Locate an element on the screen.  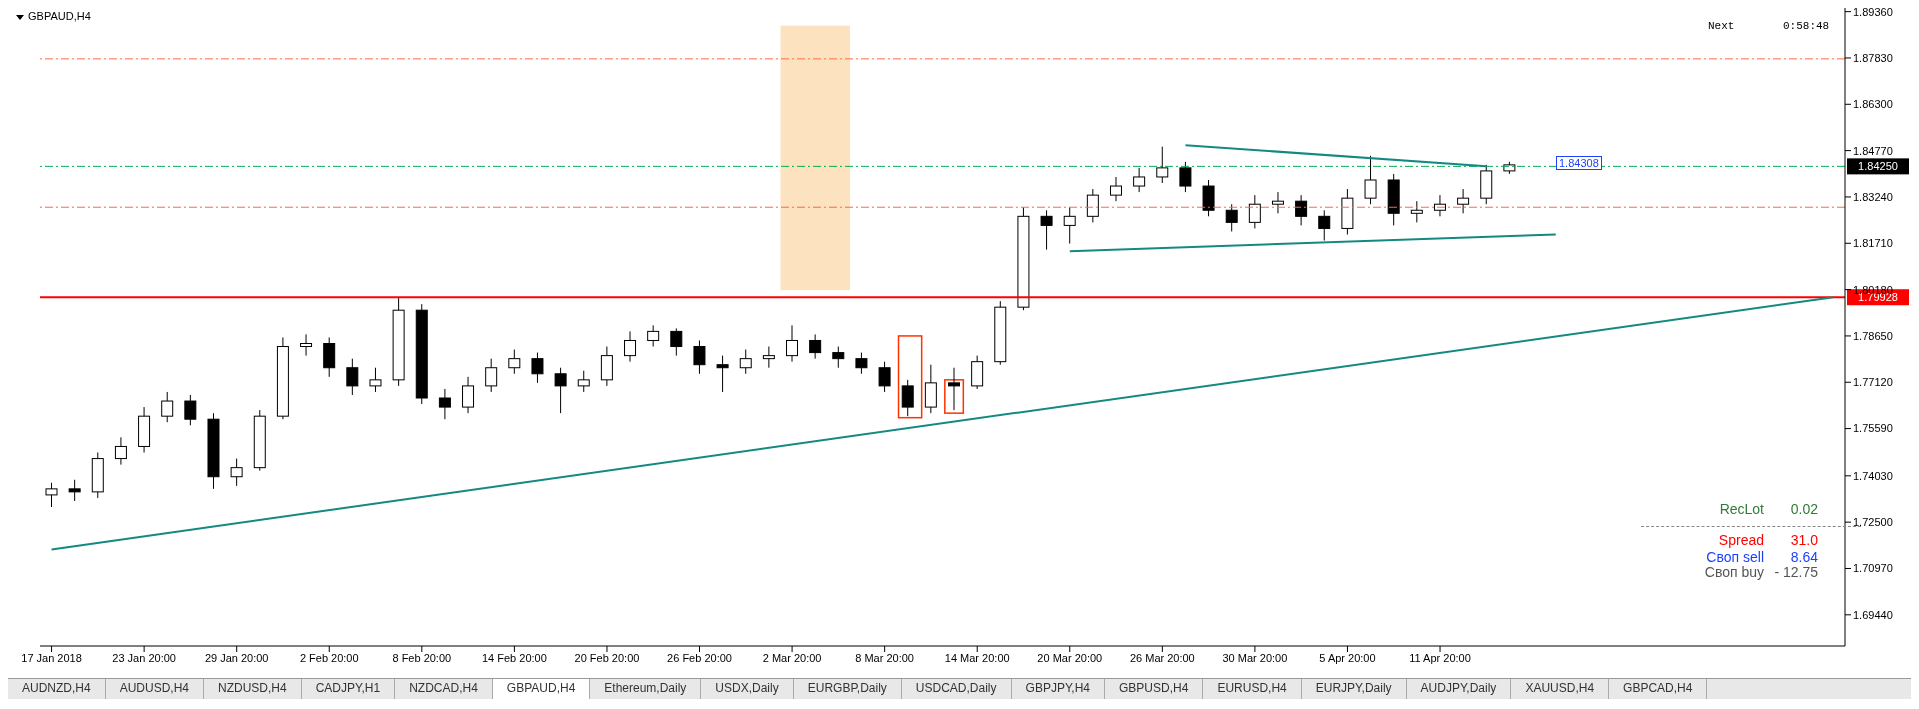
x-tick-label: 30 Mar 20:00 is located at coordinates (1255, 657).